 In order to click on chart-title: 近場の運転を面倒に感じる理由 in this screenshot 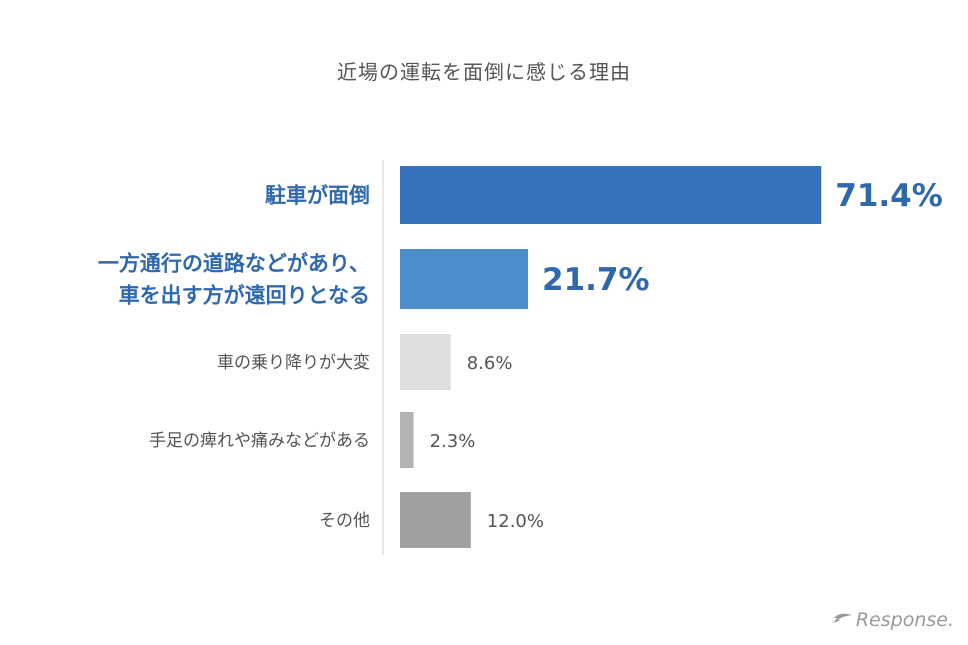, I will do `click(484, 72)`.